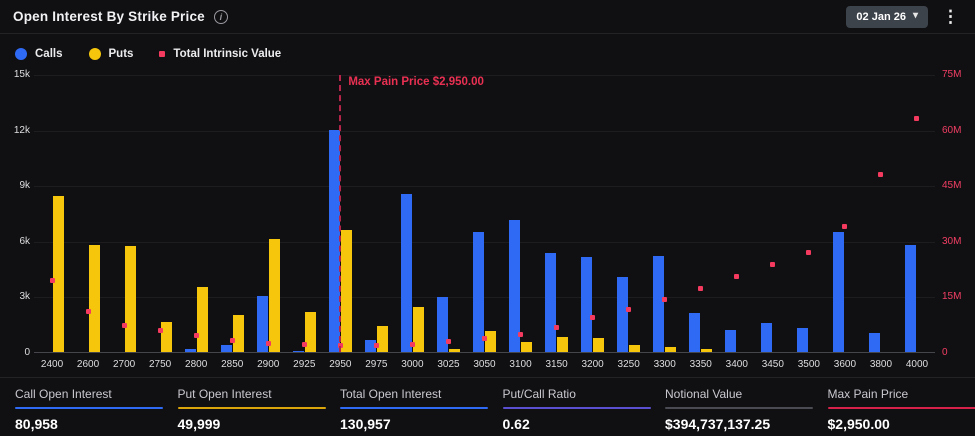 Image resolution: width=975 pixels, height=436 pixels. I want to click on stat-label: Put Open Interest, so click(224, 394).